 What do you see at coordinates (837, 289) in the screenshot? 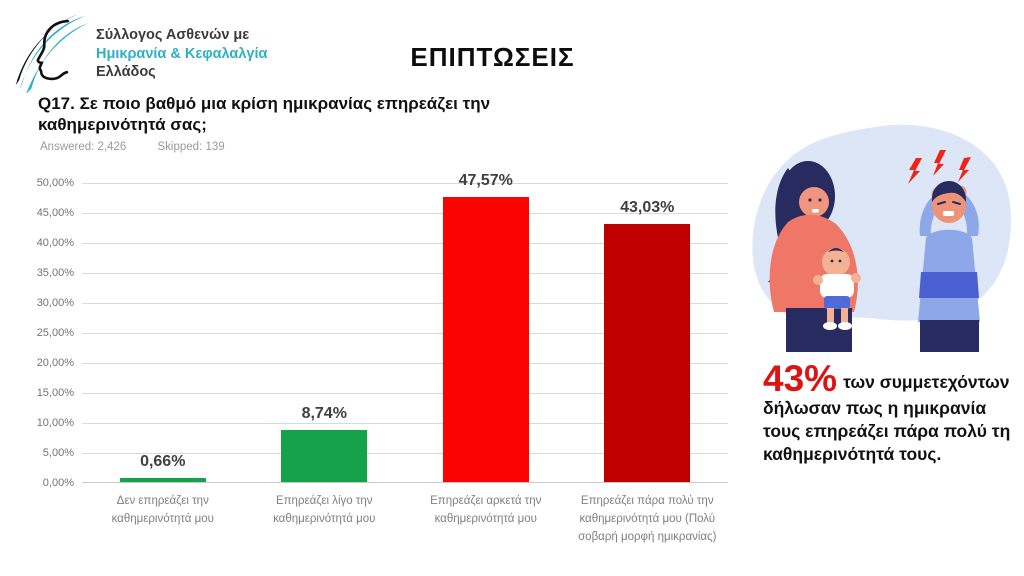
I see `baby-figure` at bounding box center [837, 289].